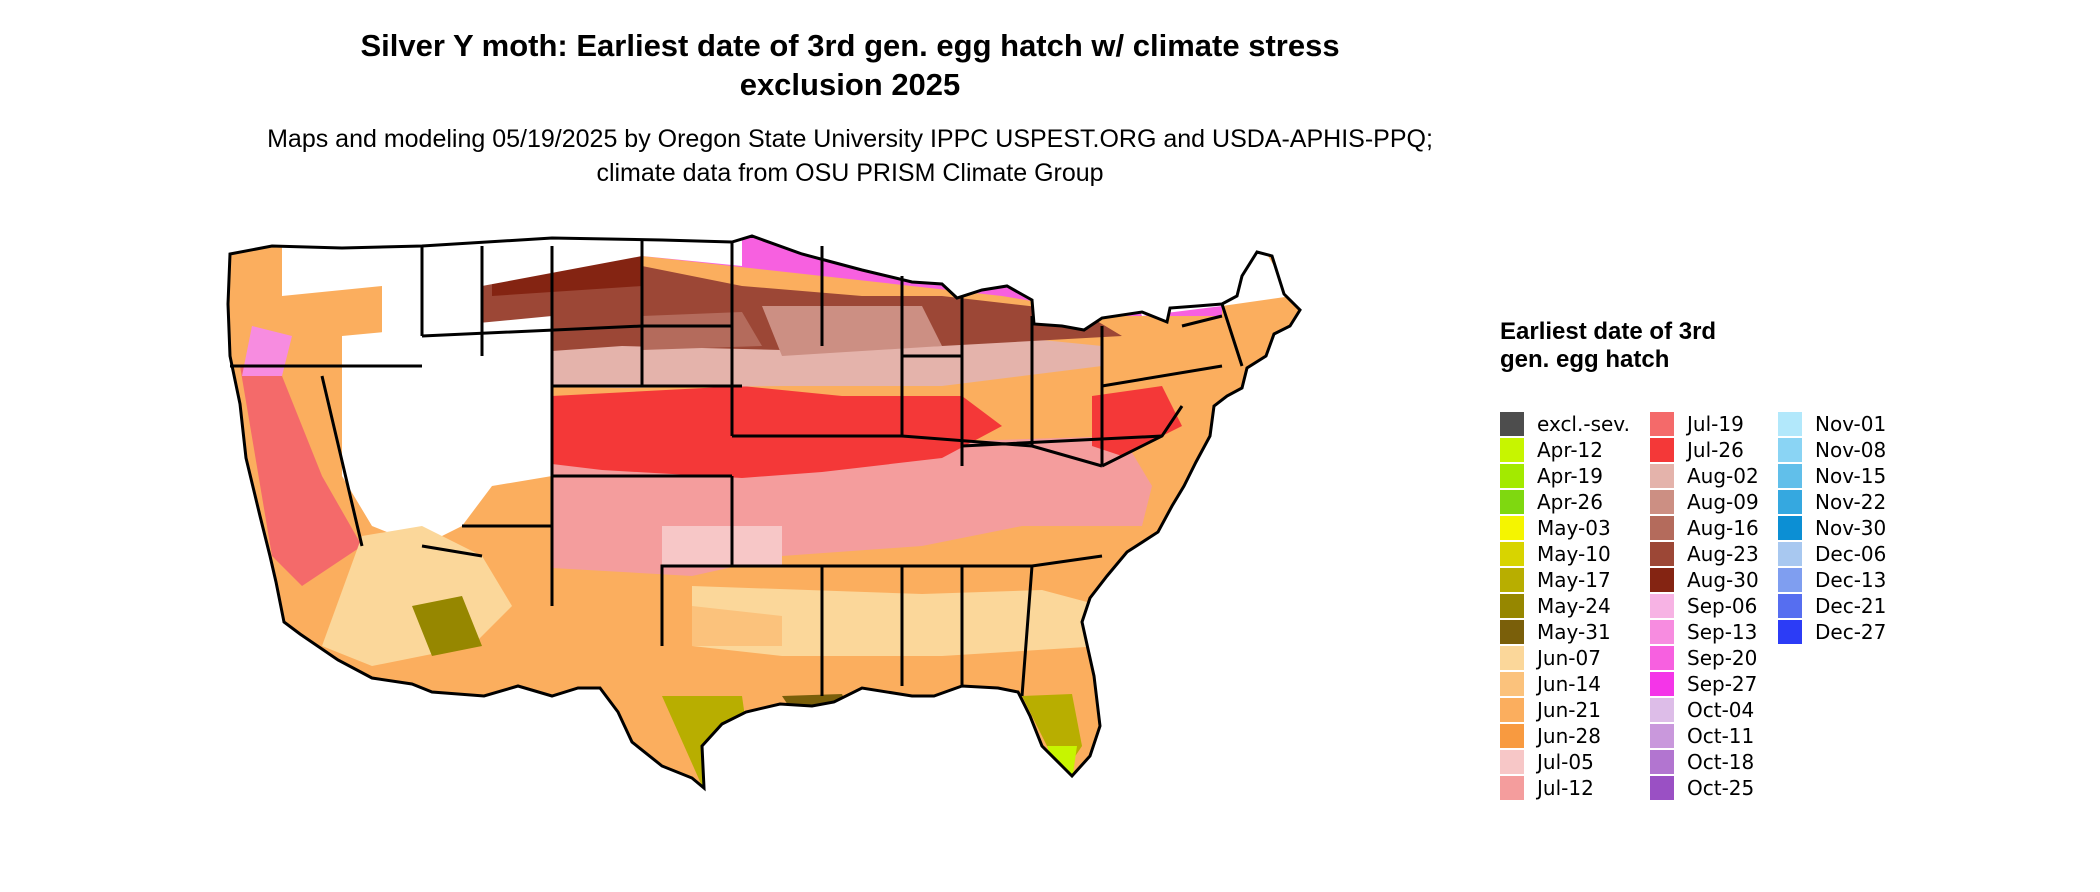  I want to click on legend-label: Nov-15, so click(1851, 476).